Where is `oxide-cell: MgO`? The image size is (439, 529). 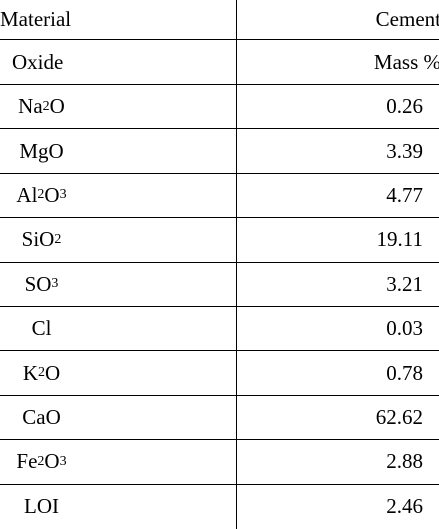
oxide-cell: MgO is located at coordinates (41, 150).